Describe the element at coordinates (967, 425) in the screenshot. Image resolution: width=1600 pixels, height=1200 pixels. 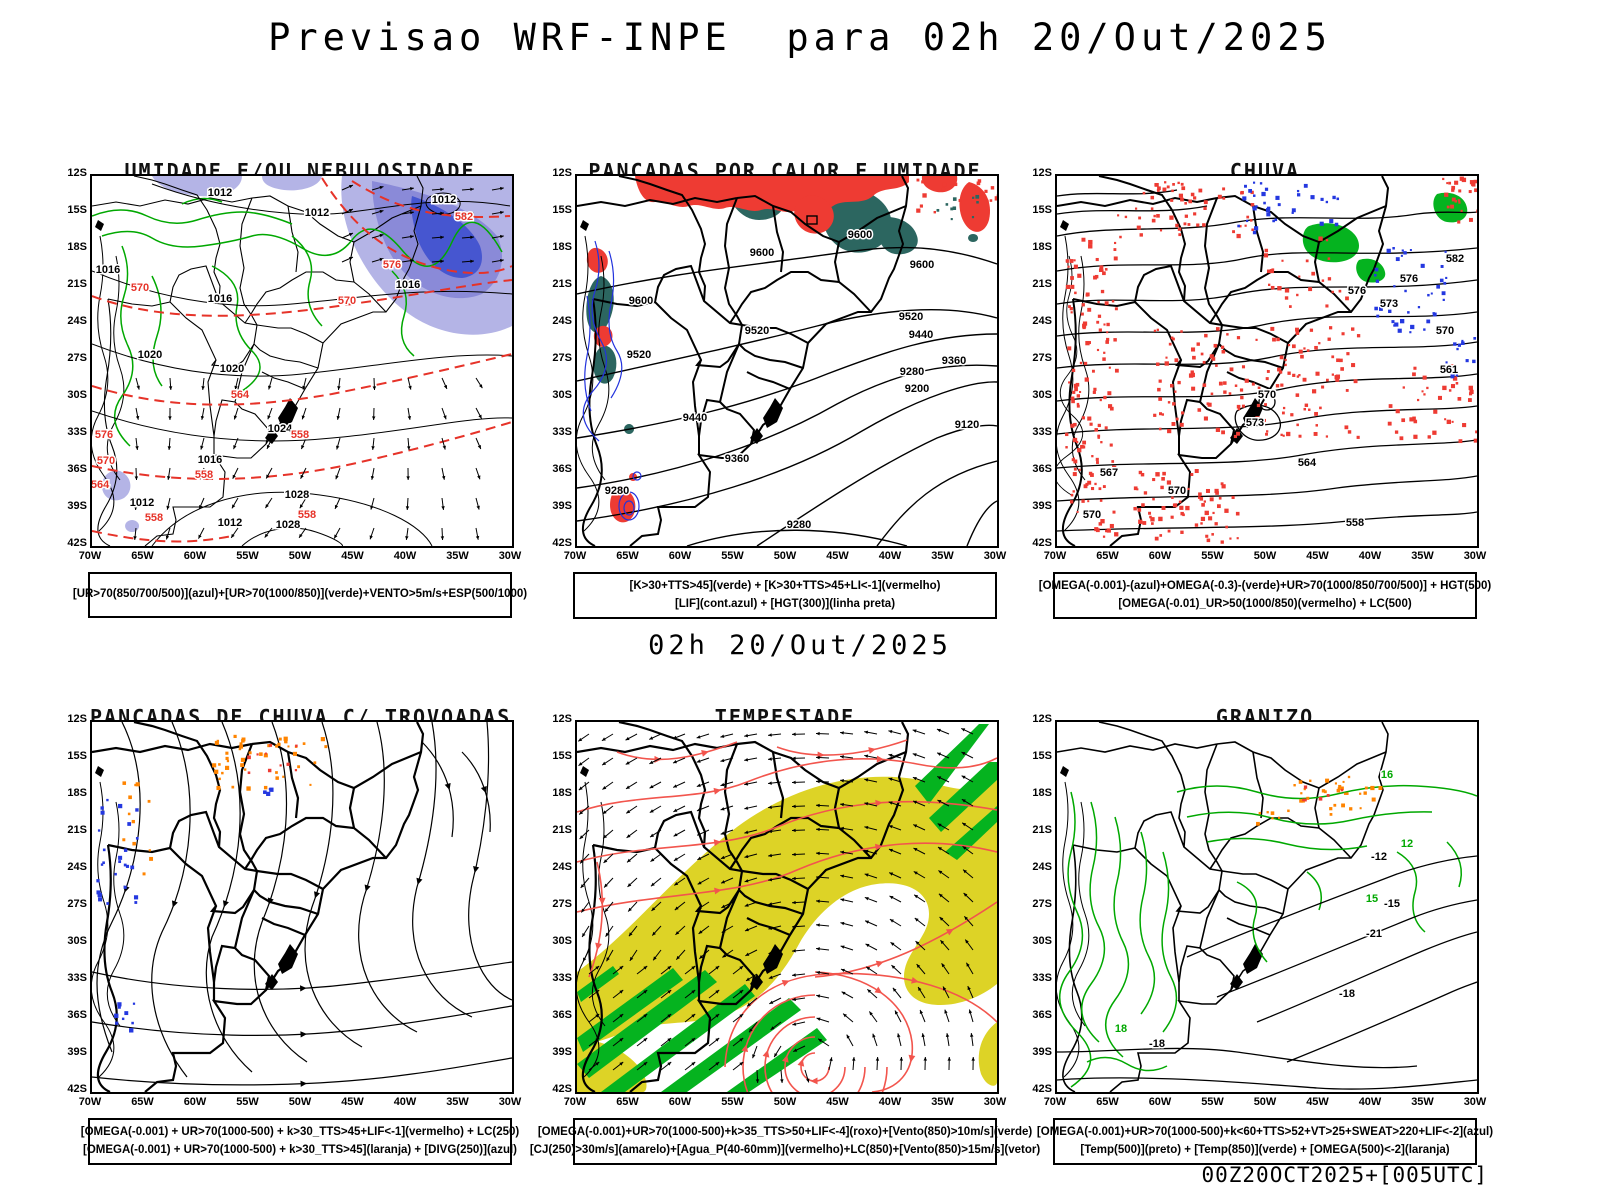
I see `svg-text: 9120` at that location.